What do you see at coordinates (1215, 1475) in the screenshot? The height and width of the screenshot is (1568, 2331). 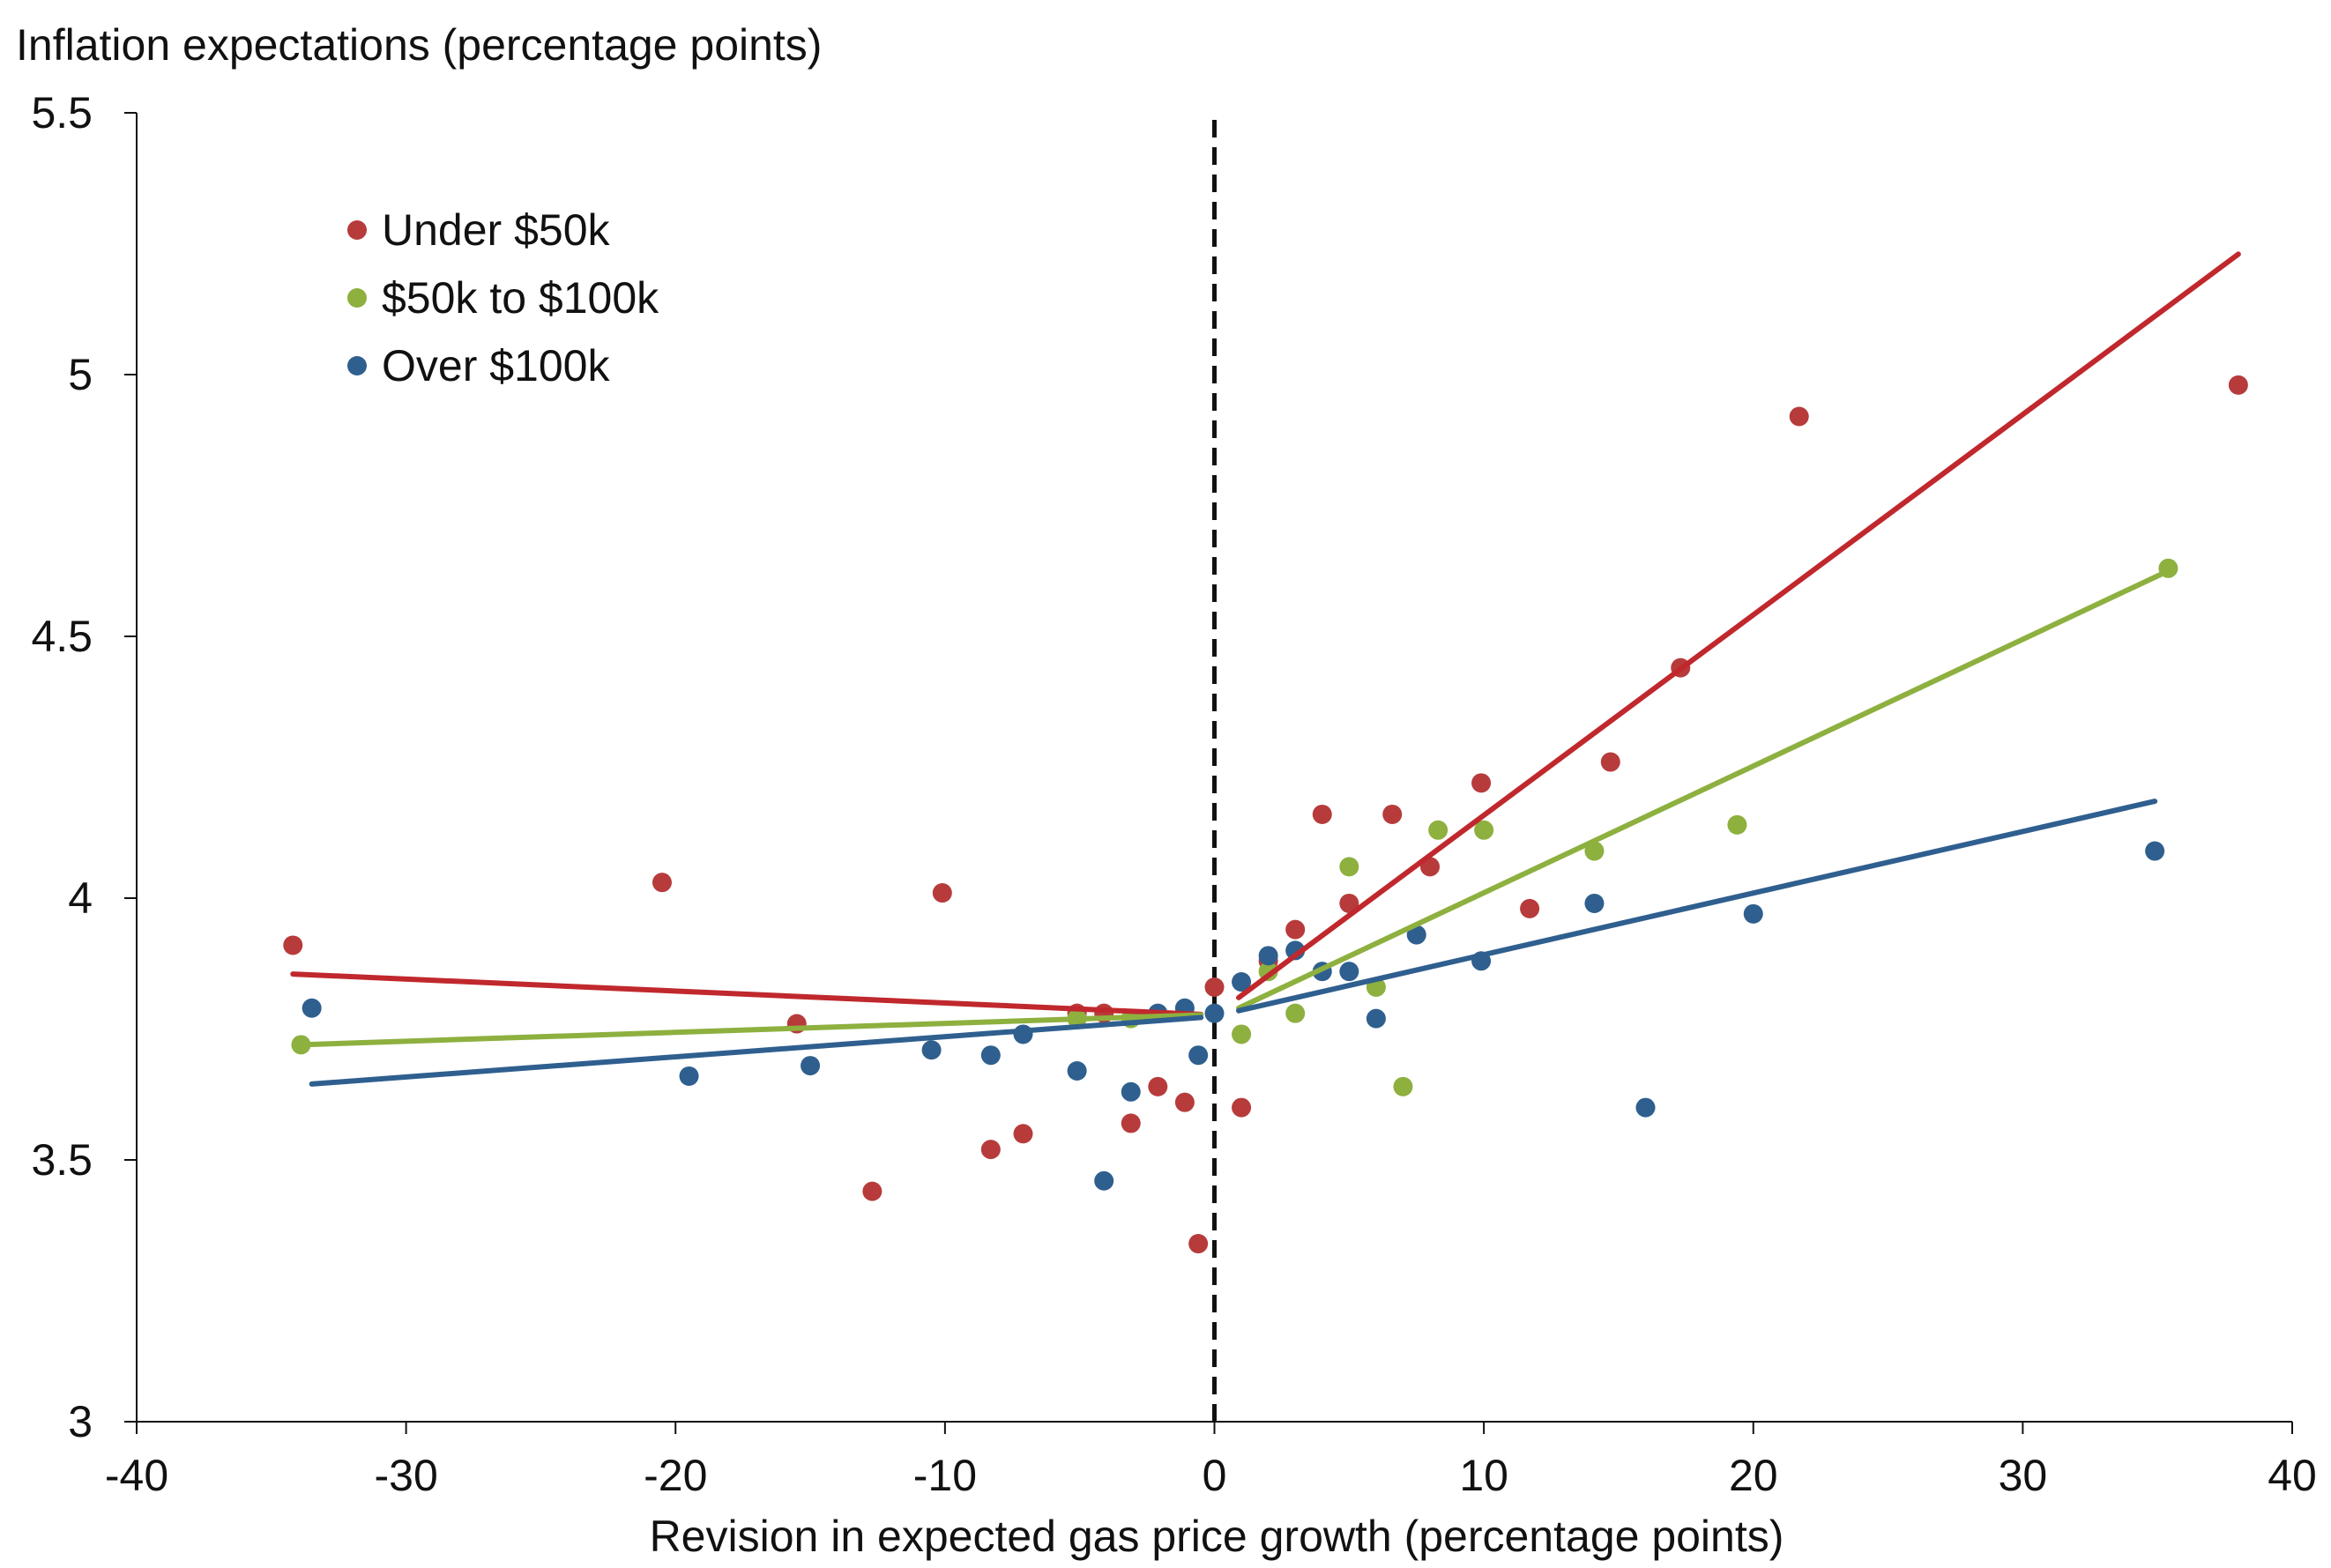 I see `x-tick-label: 0` at bounding box center [1215, 1475].